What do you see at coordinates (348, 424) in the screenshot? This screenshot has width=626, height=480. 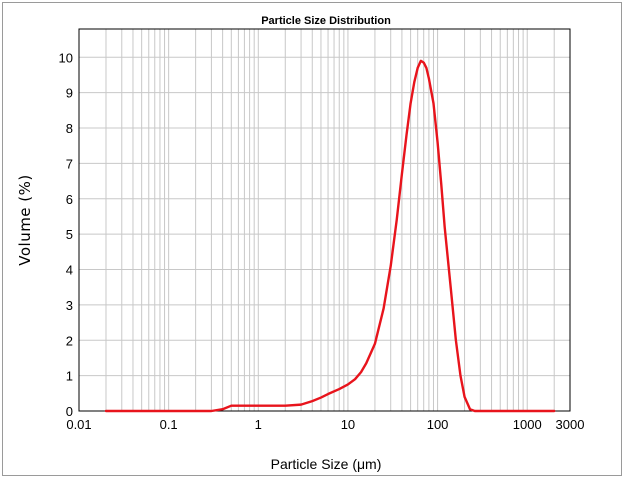 I see `x-tick-label: 10` at bounding box center [348, 424].